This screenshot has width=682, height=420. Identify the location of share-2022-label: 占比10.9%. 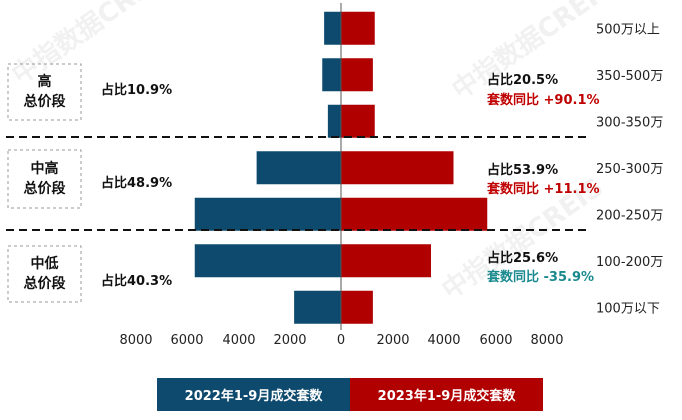
(136, 90).